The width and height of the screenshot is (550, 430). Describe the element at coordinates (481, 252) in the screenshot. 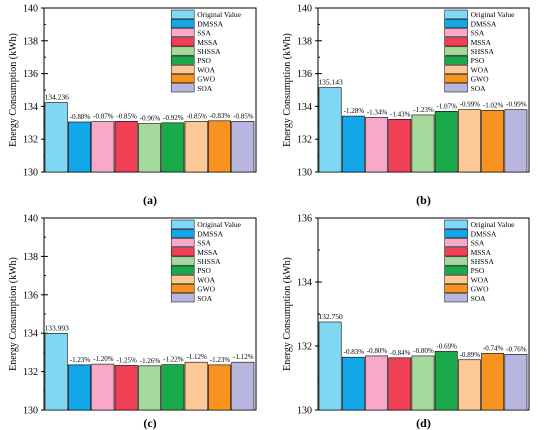

I see `legend-label: MSSA` at that location.